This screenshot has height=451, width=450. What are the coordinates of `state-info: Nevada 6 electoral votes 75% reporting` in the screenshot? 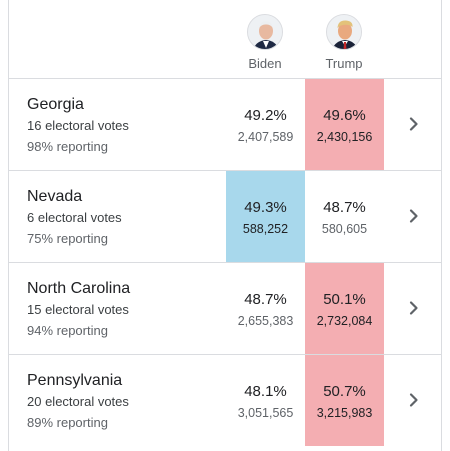 It's located at (122, 217).